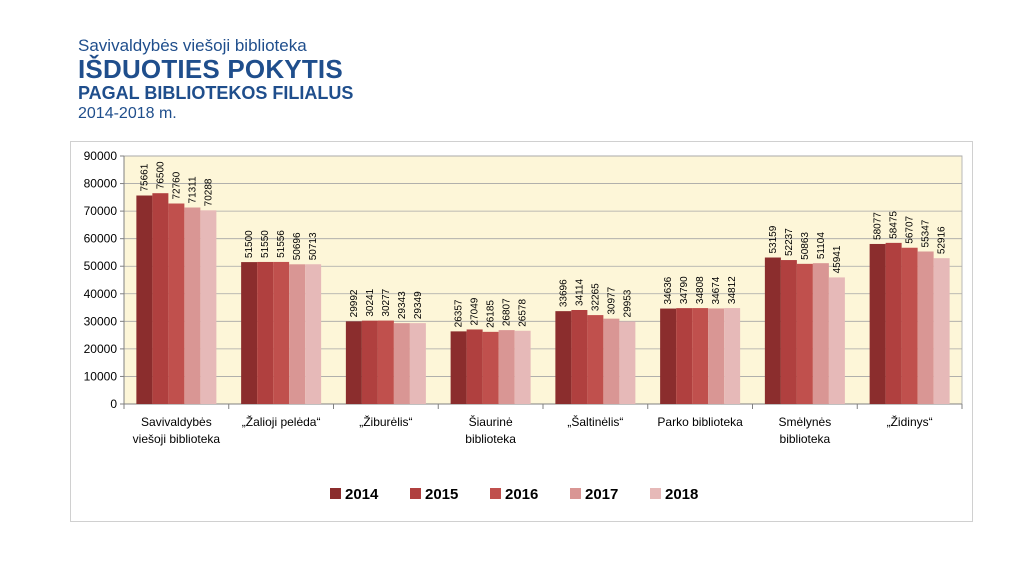 Image resolution: width=1024 pixels, height=576 pixels. Describe the element at coordinates (101, 321) in the screenshot. I see `y-tick-label: 30000` at that location.